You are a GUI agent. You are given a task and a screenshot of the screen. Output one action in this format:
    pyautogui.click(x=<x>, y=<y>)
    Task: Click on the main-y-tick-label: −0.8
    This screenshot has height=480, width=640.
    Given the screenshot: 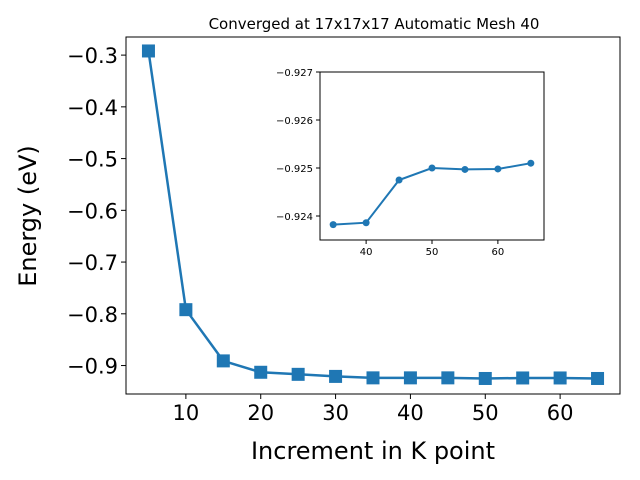 What is the action you would take?
    pyautogui.click(x=92, y=315)
    